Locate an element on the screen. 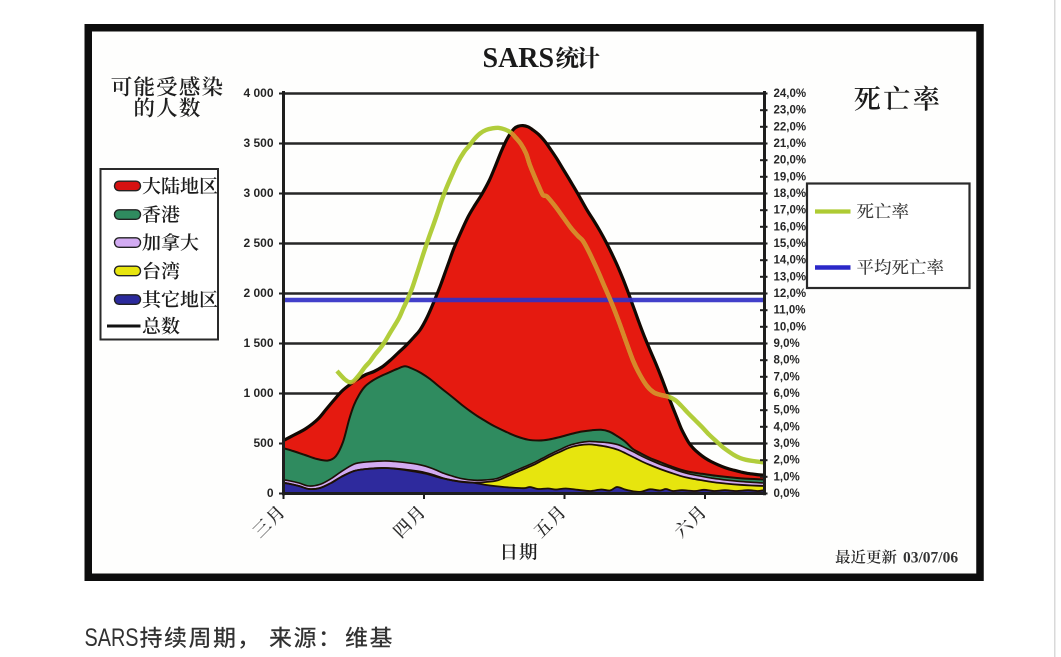 The width and height of the screenshot is (1061, 657). svg-text: 5,0% is located at coordinates (787, 411).